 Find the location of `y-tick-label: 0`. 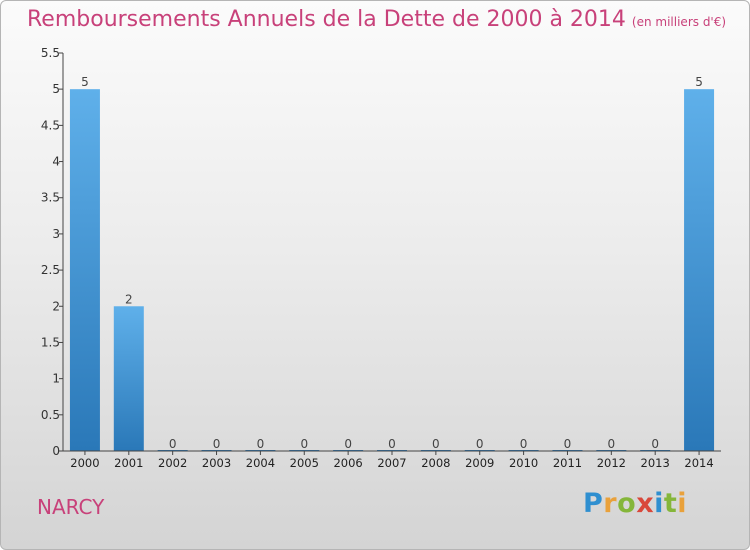

y-tick-label: 0 is located at coordinates (56, 451).